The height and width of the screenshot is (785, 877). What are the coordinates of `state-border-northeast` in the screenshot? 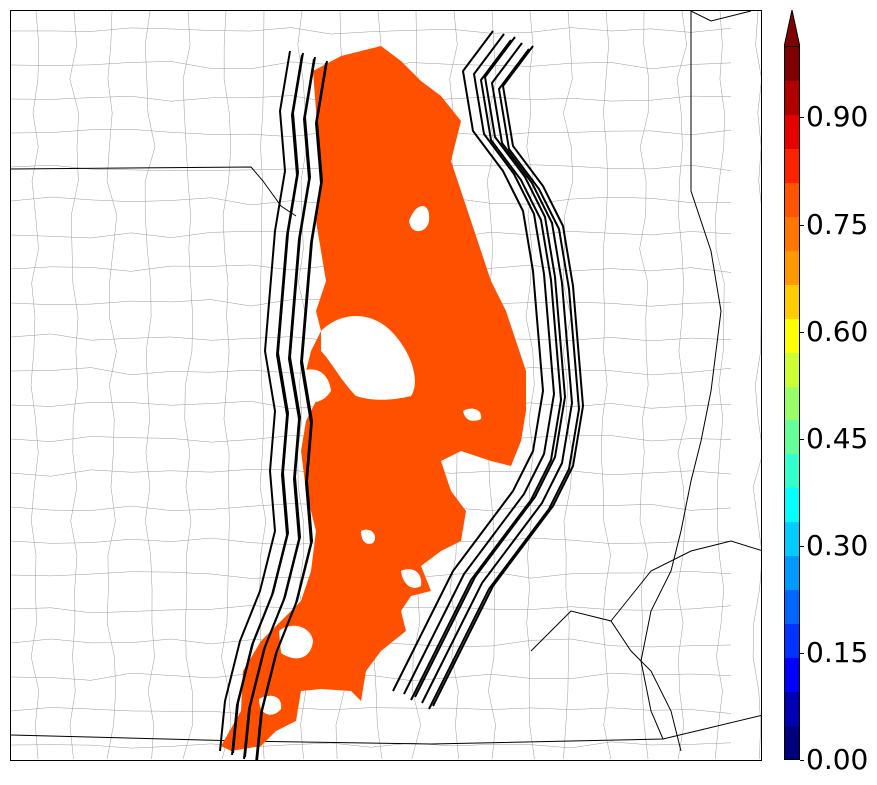 It's located at (721, 16).